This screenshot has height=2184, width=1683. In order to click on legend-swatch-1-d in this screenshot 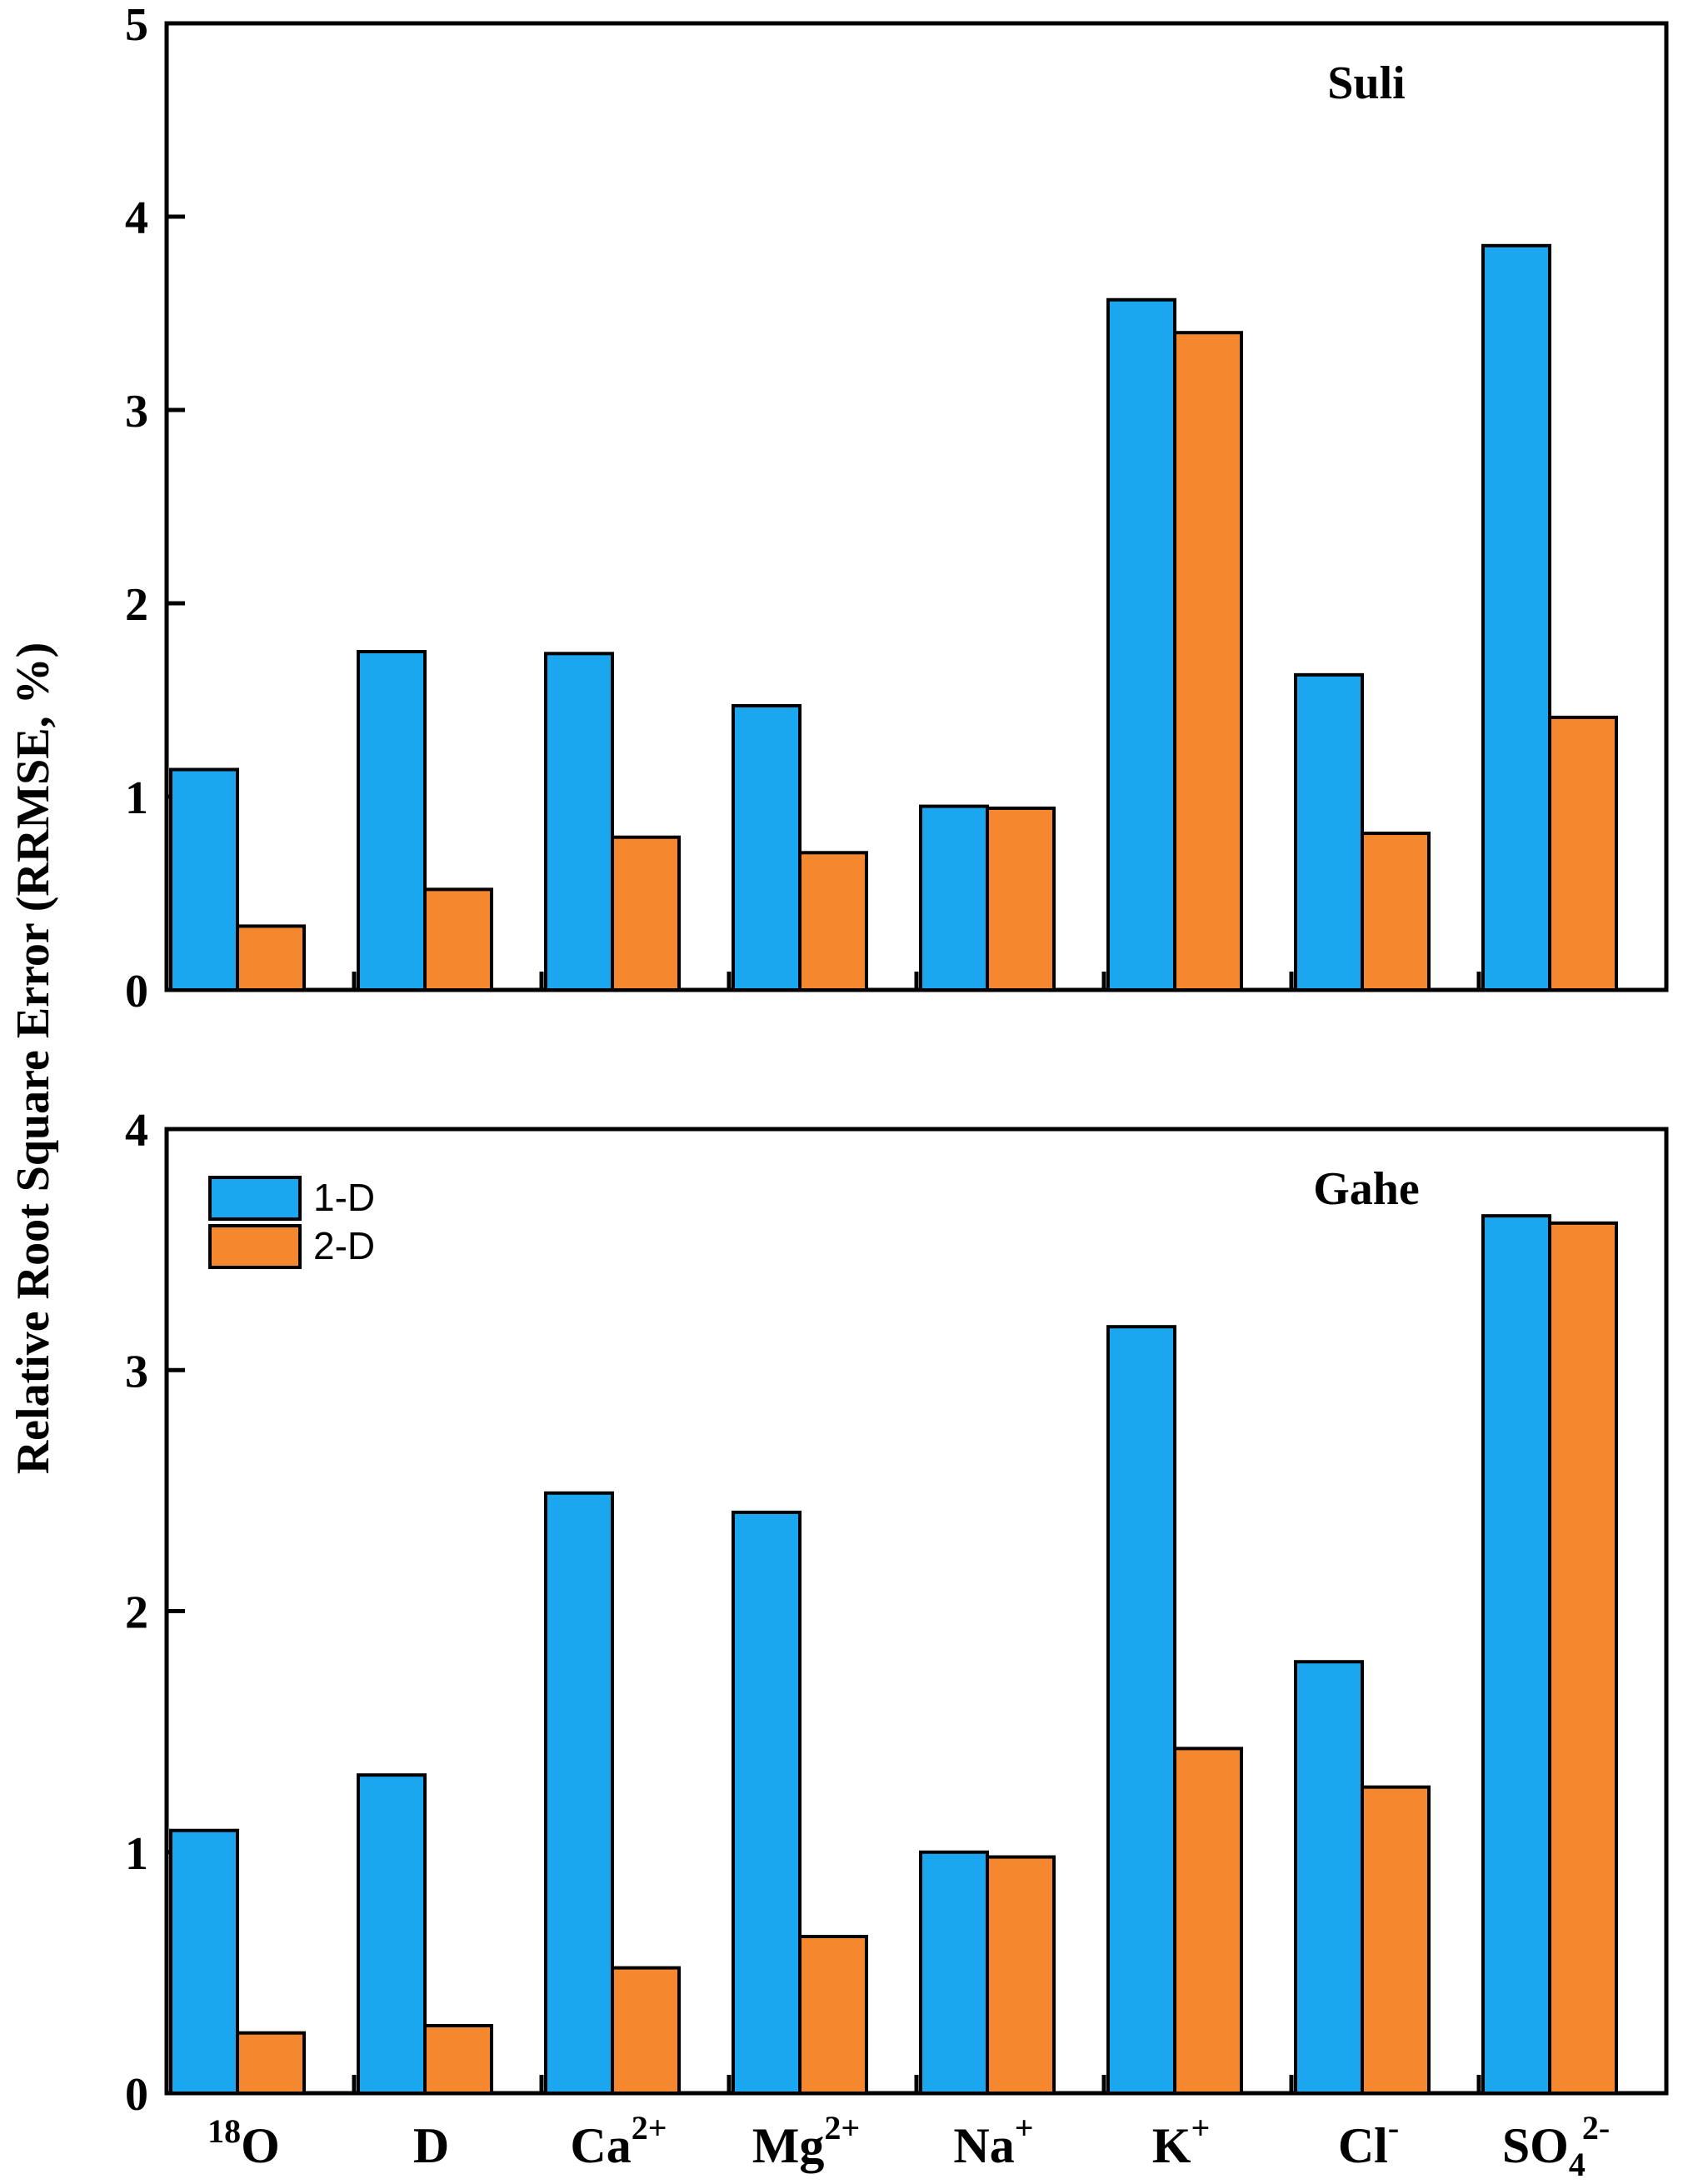, I will do `click(255, 1198)`.